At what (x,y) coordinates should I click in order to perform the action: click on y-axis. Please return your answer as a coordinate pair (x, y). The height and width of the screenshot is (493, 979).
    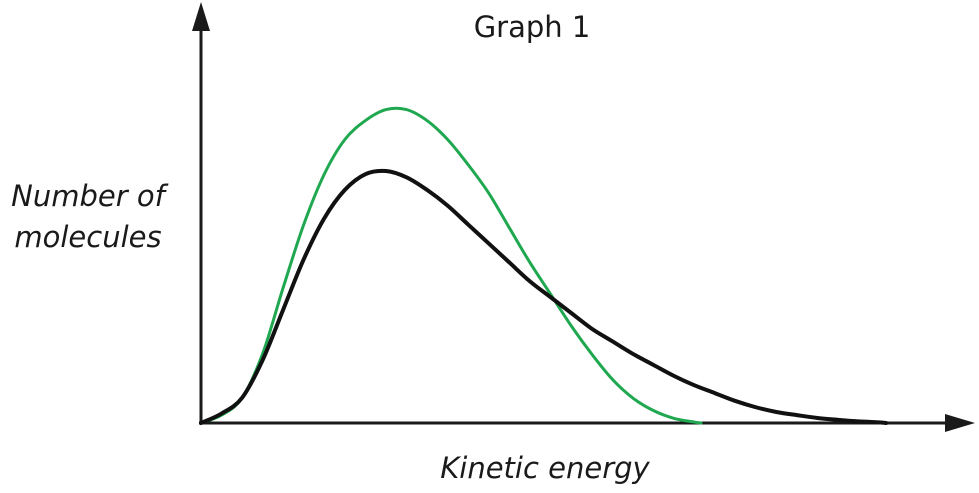
    Looking at the image, I should click on (201, 212).